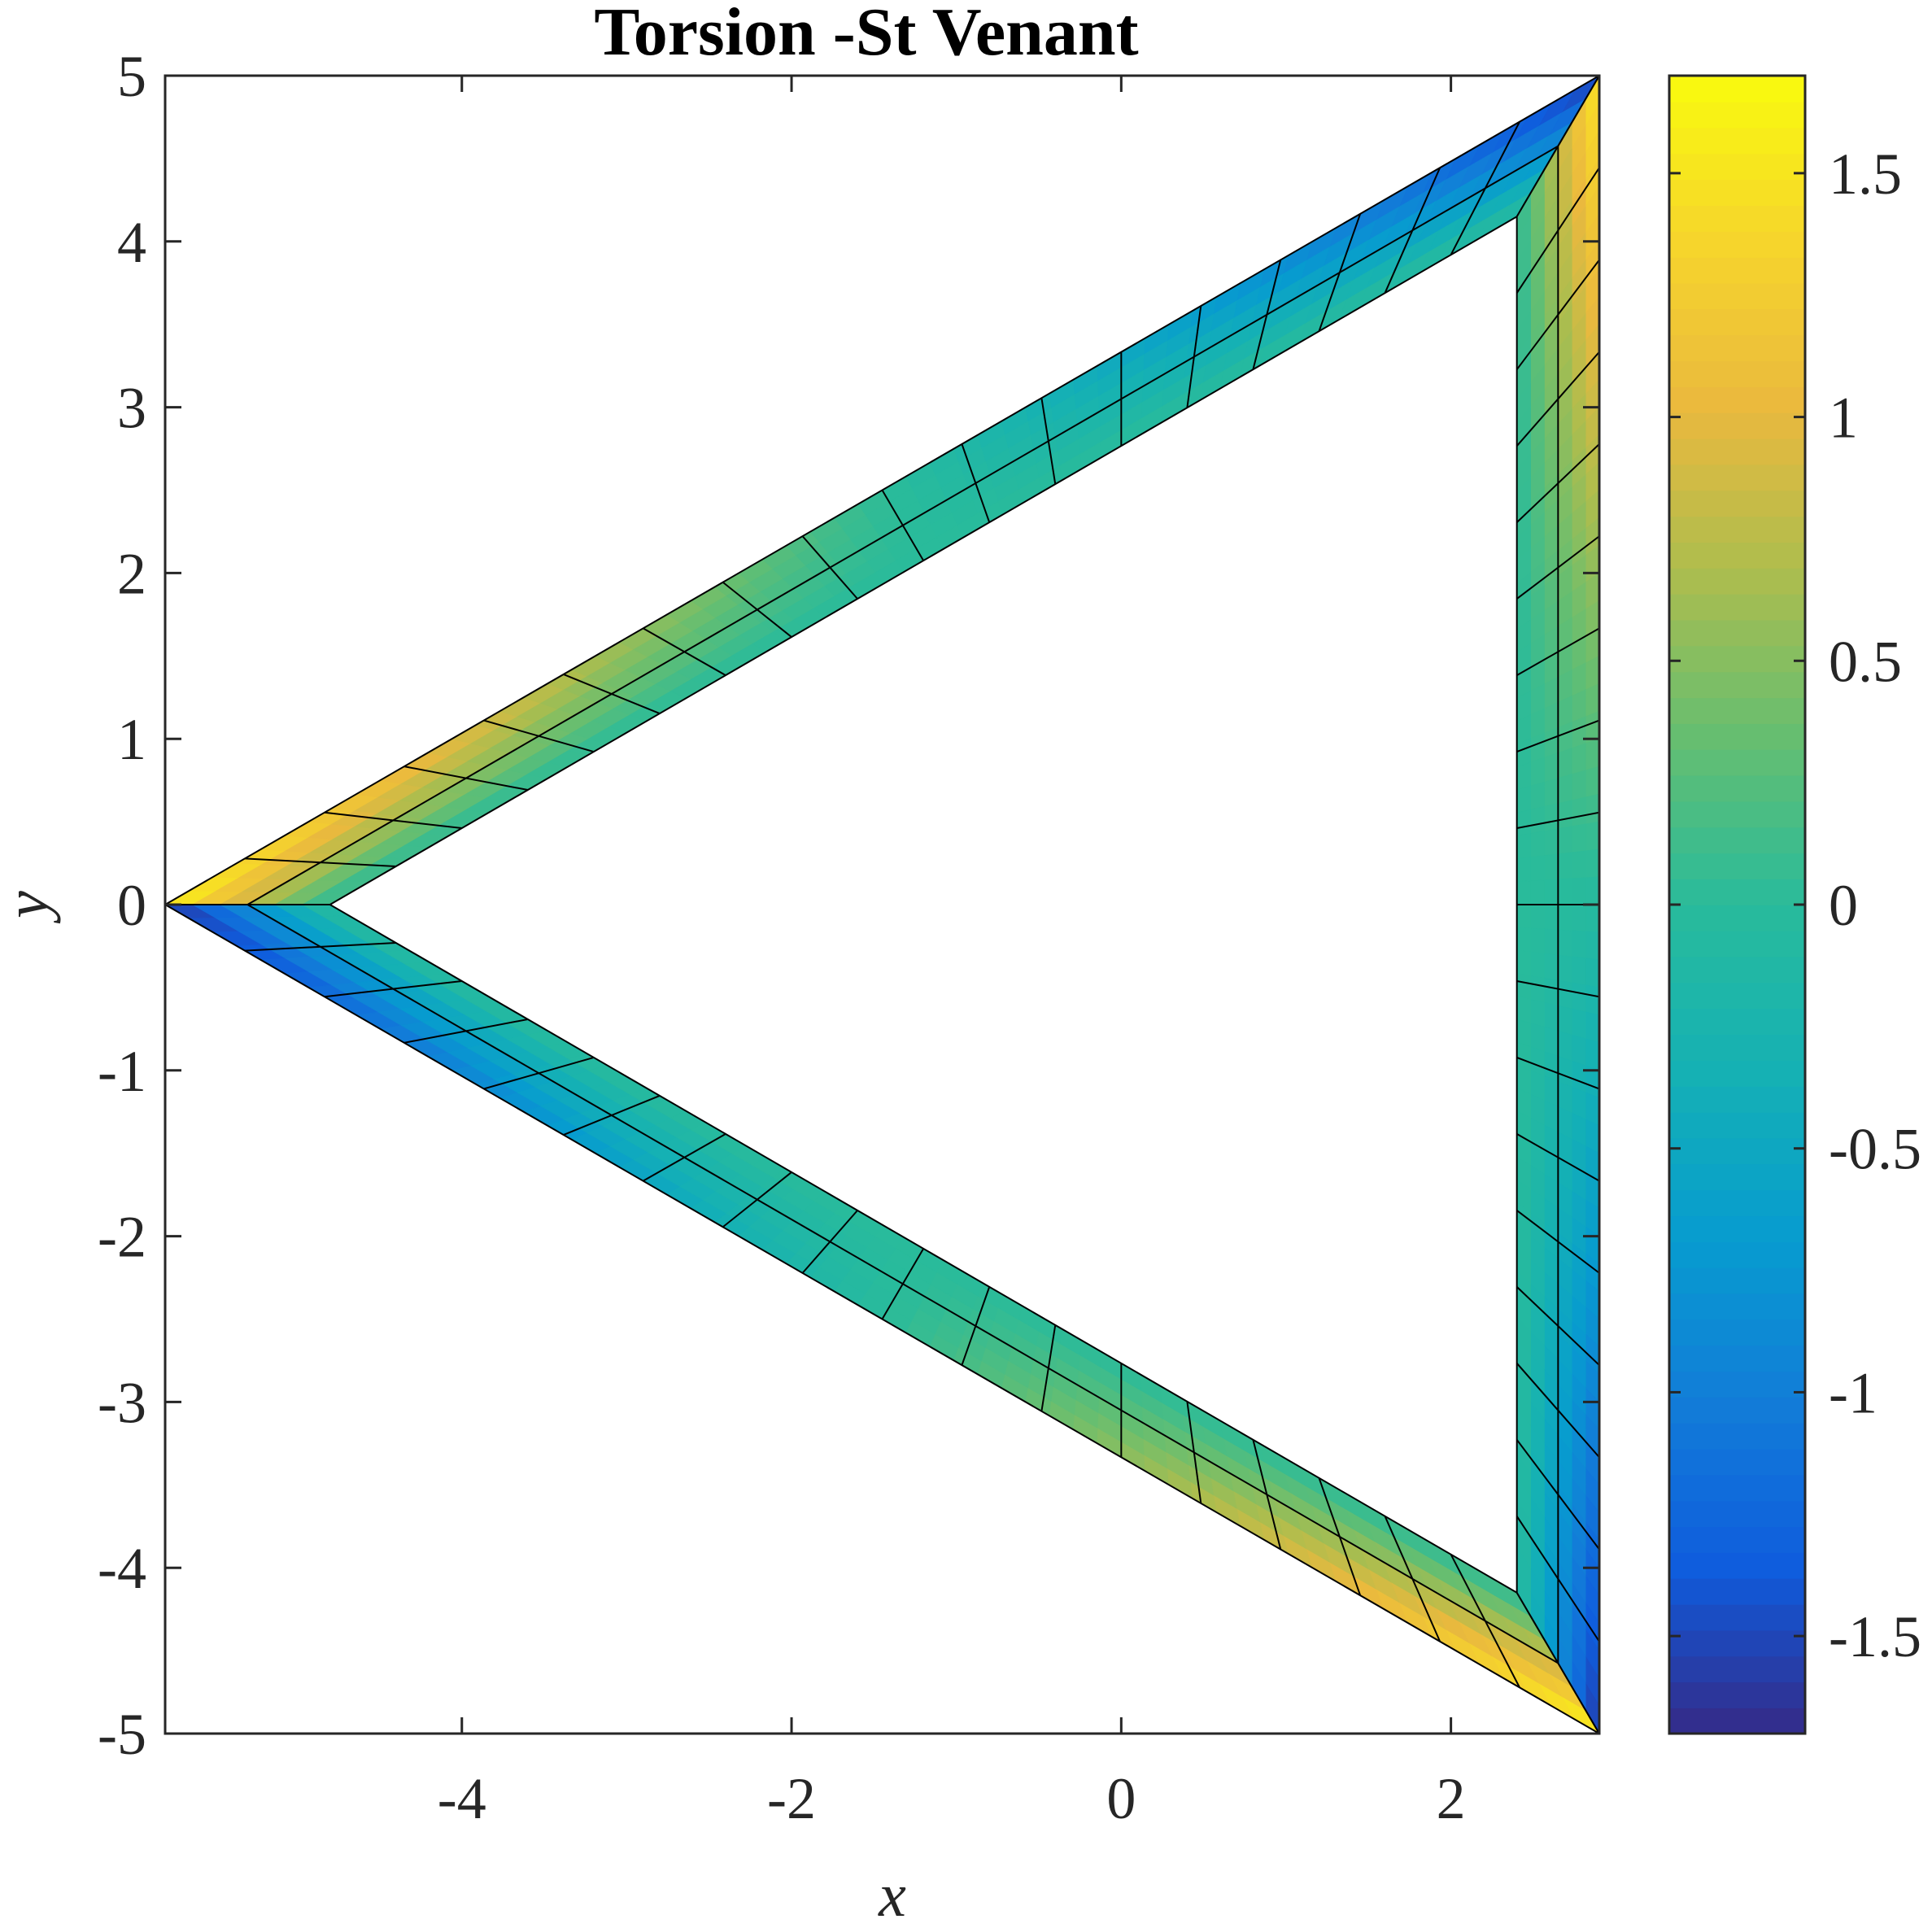 This screenshot has width=1932, height=1928. I want to click on wall-right, so click(1557, 905).